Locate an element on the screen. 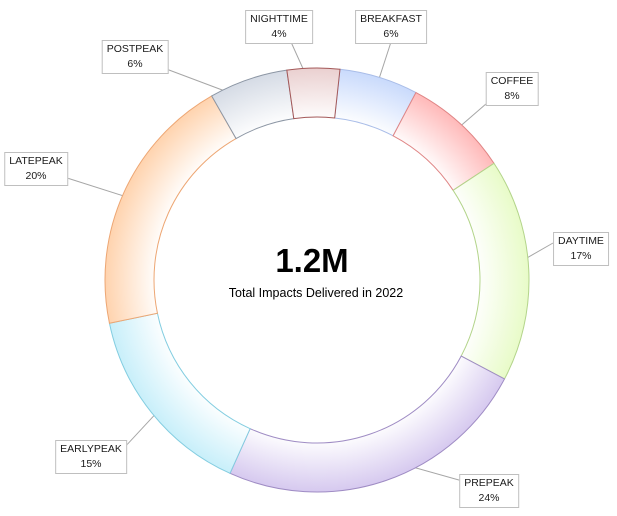 This screenshot has width=617, height=516. callout-prepeak: PREPEAK 24% is located at coordinates (489, 491).